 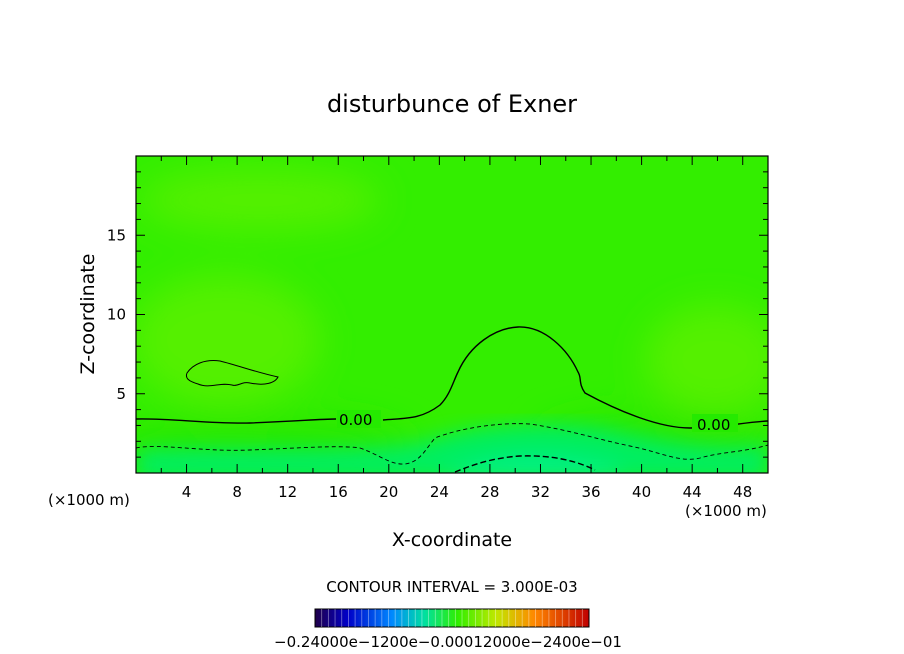 What do you see at coordinates (525, 464) in the screenshot?
I see `contour-line-negative-lower` at bounding box center [525, 464].